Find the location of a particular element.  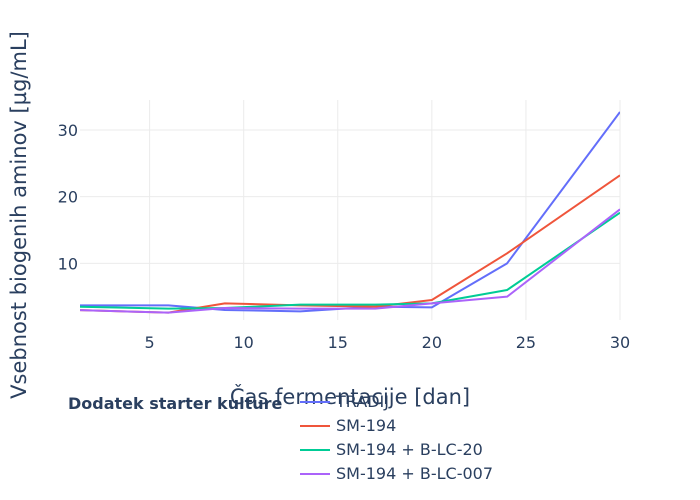

y-axis-title: Vsebnost biogenih aminov [µg/mL] is located at coordinates (19, 215).